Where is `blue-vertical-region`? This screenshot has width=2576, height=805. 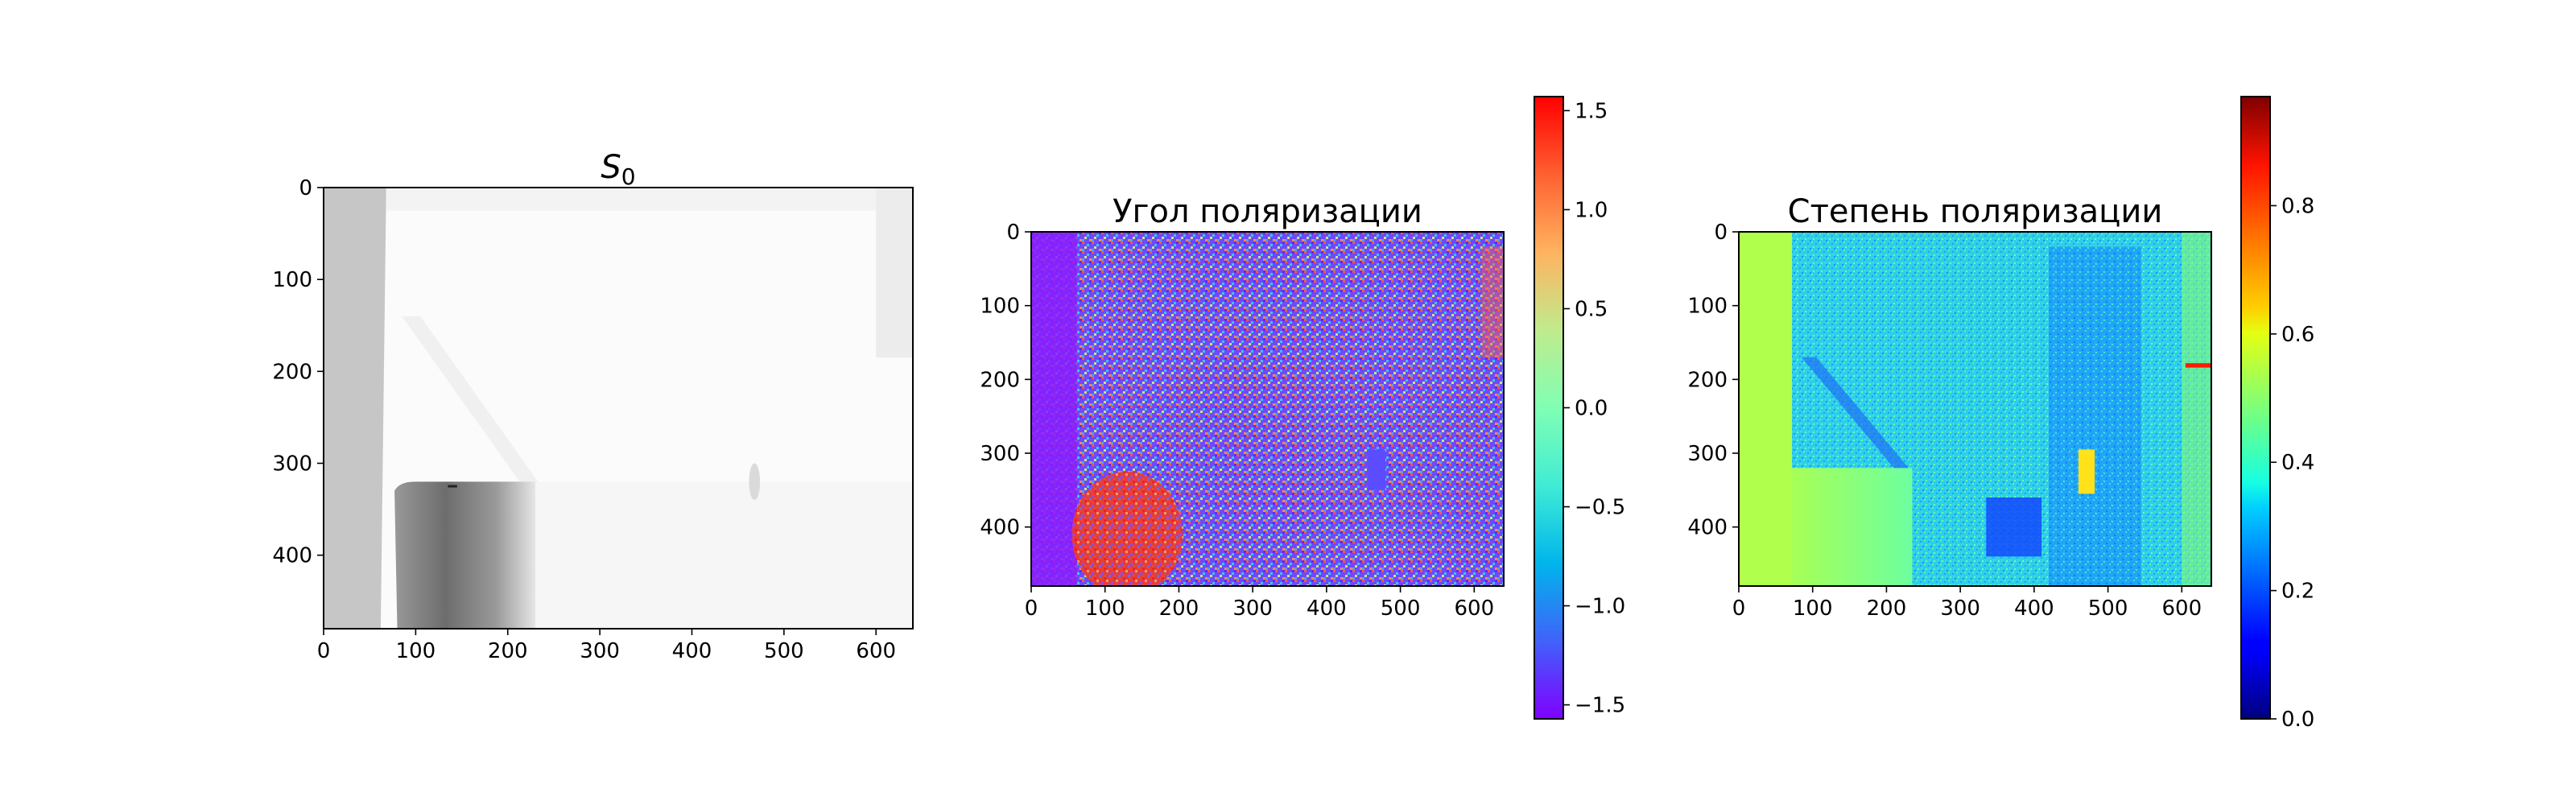
blue-vertical-region is located at coordinates (2095, 416).